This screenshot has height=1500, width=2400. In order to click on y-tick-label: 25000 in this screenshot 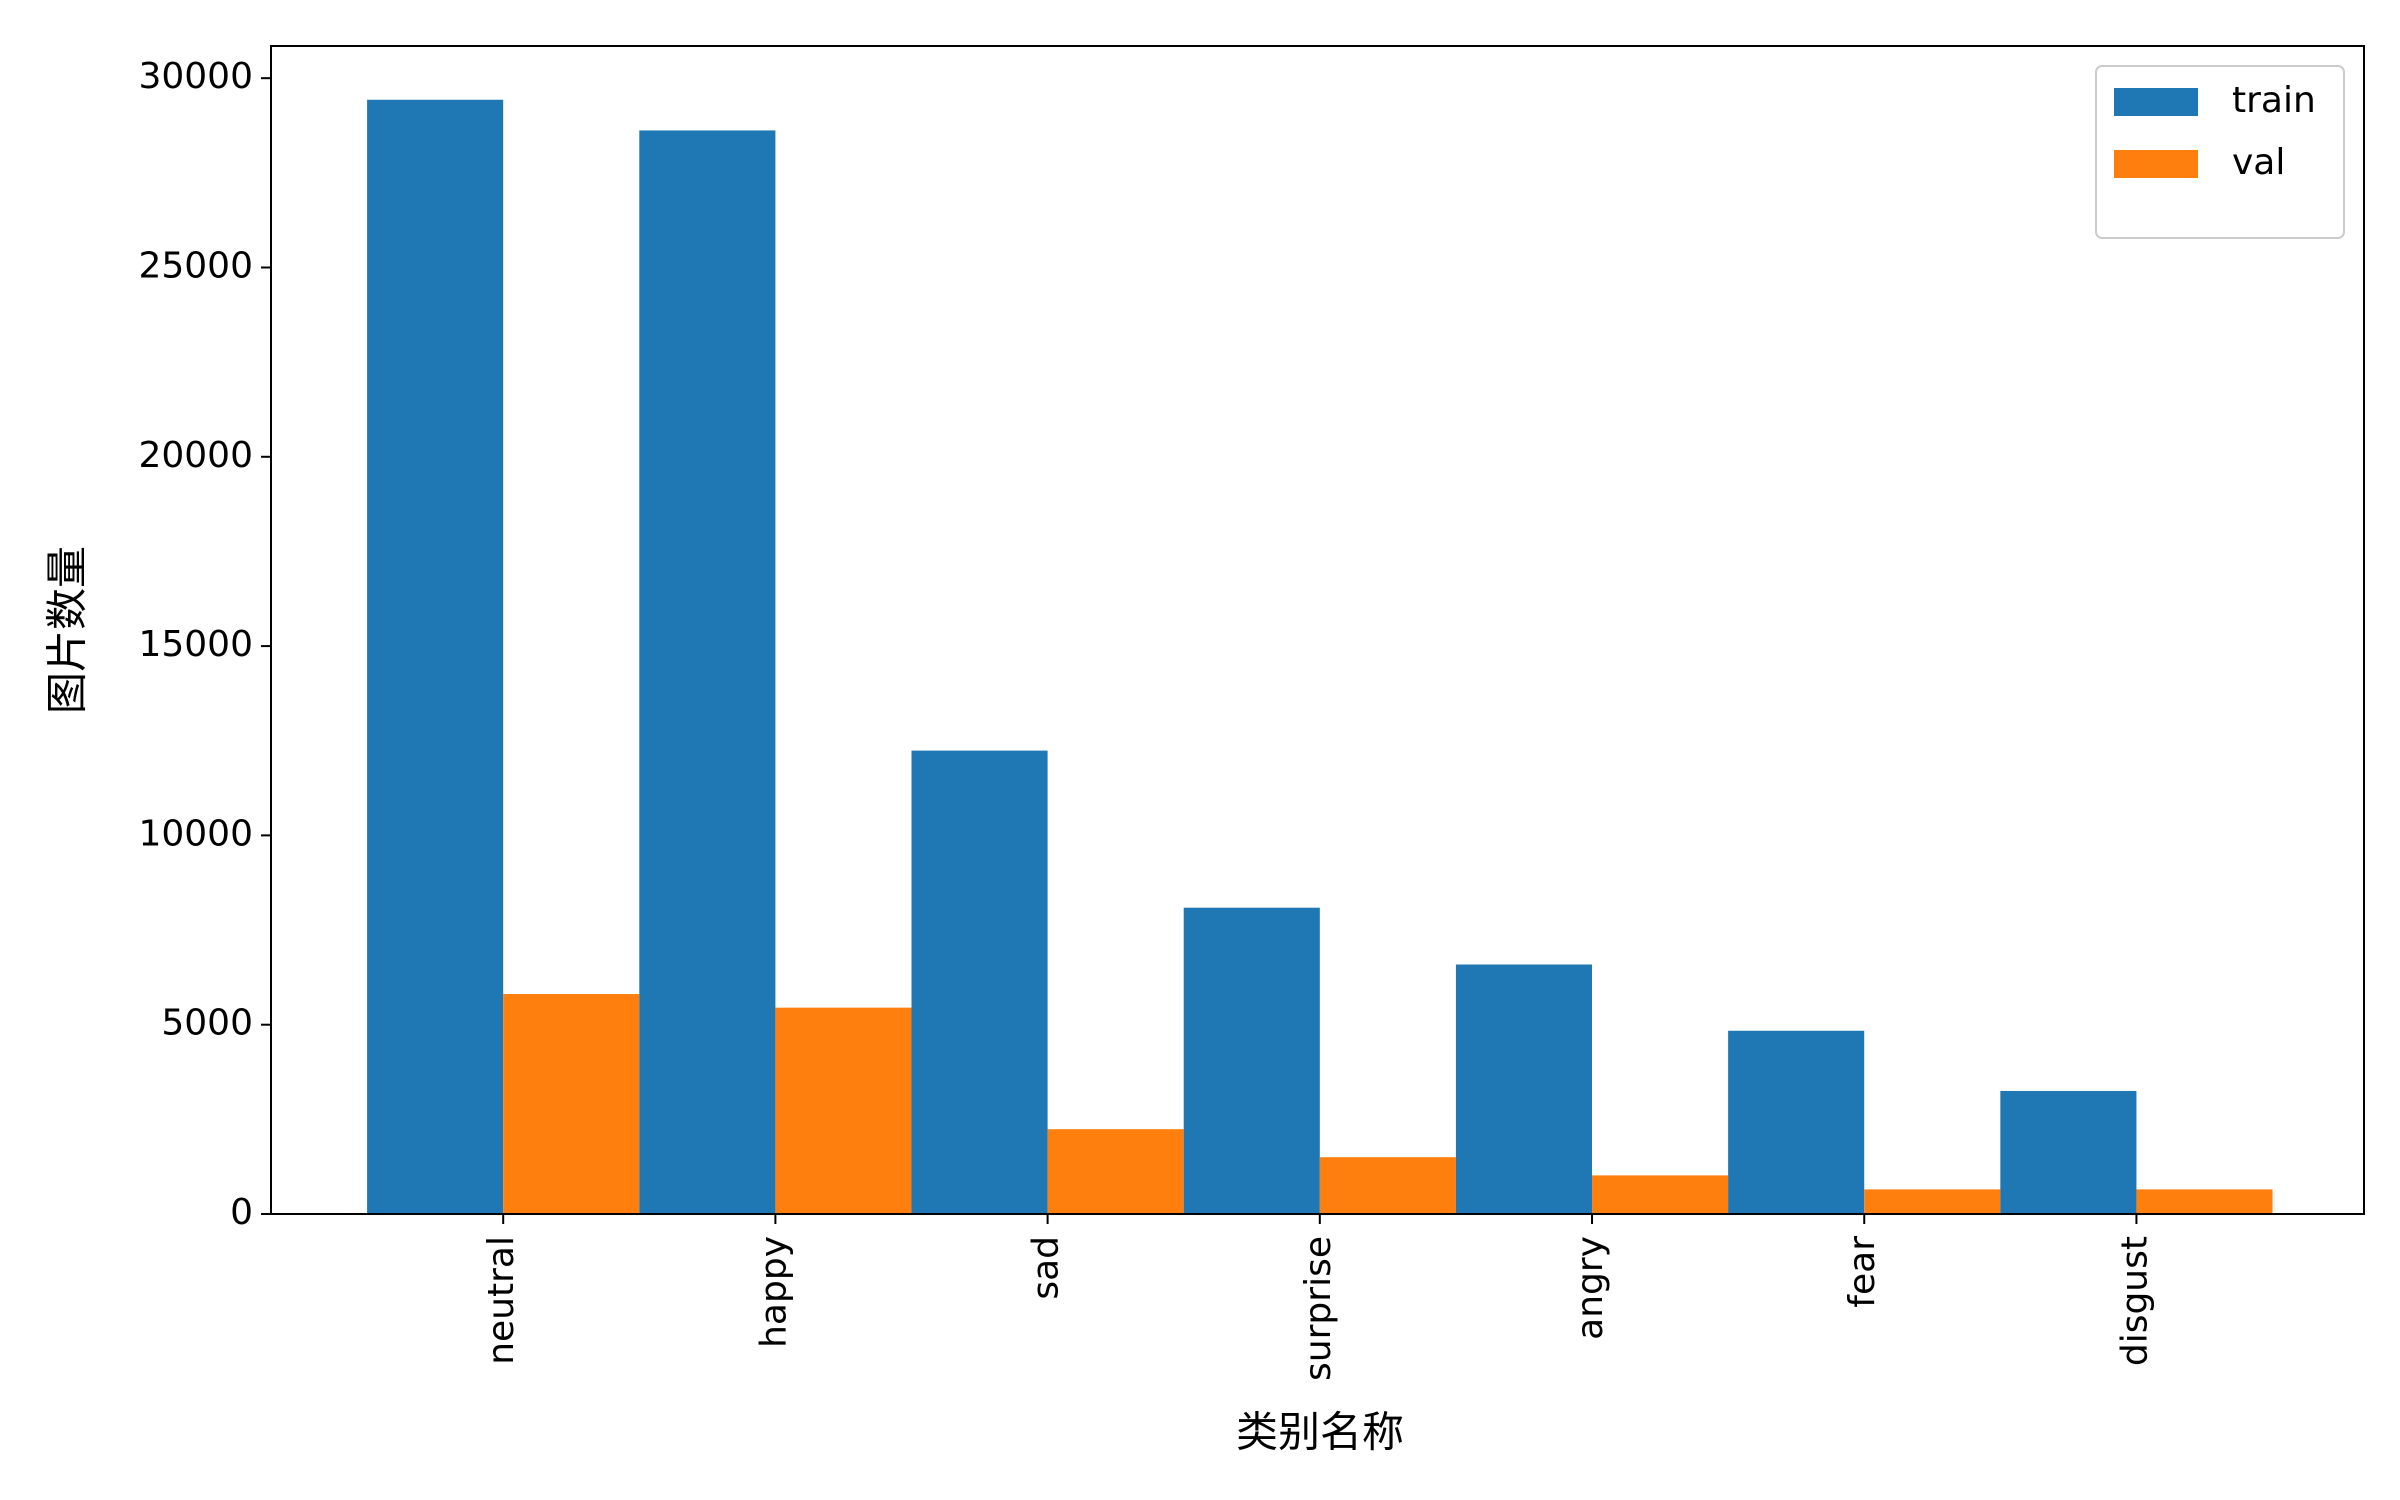, I will do `click(195, 265)`.